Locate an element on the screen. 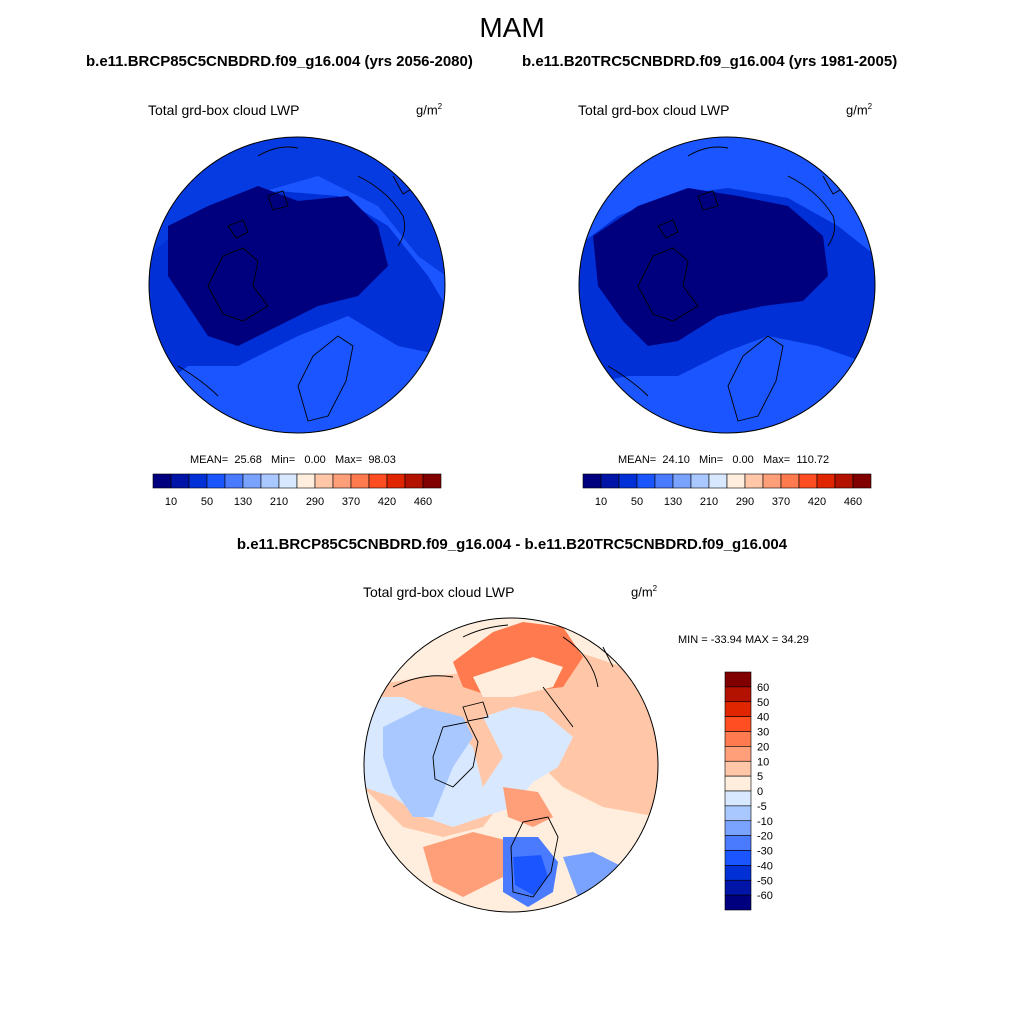 The image size is (1024, 1024). left-stats: MEAN= 25.68 Min= 0.00 Max= 98.03 is located at coordinates (293, 460).